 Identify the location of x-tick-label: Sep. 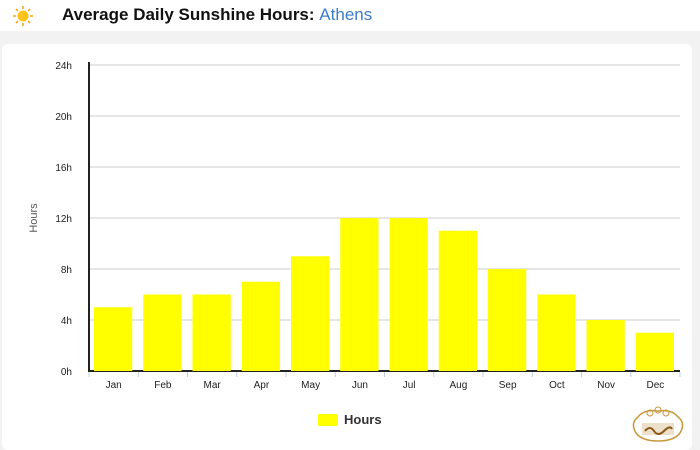
(508, 385).